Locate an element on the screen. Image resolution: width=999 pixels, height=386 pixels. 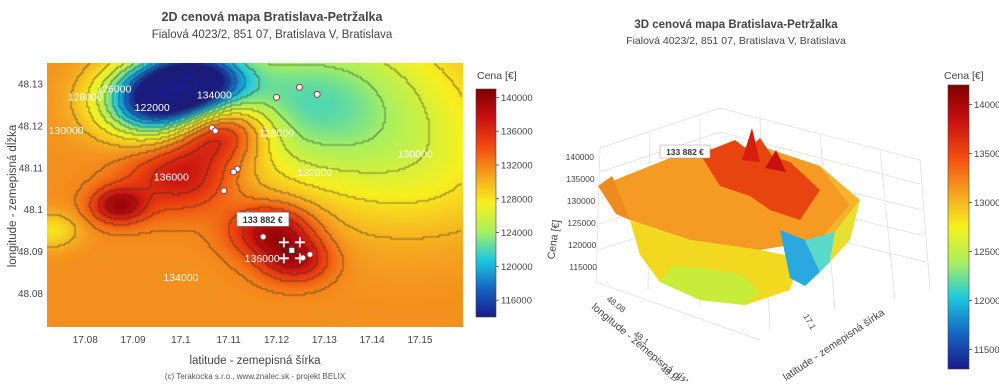
marker-center is located at coordinates (292, 250).